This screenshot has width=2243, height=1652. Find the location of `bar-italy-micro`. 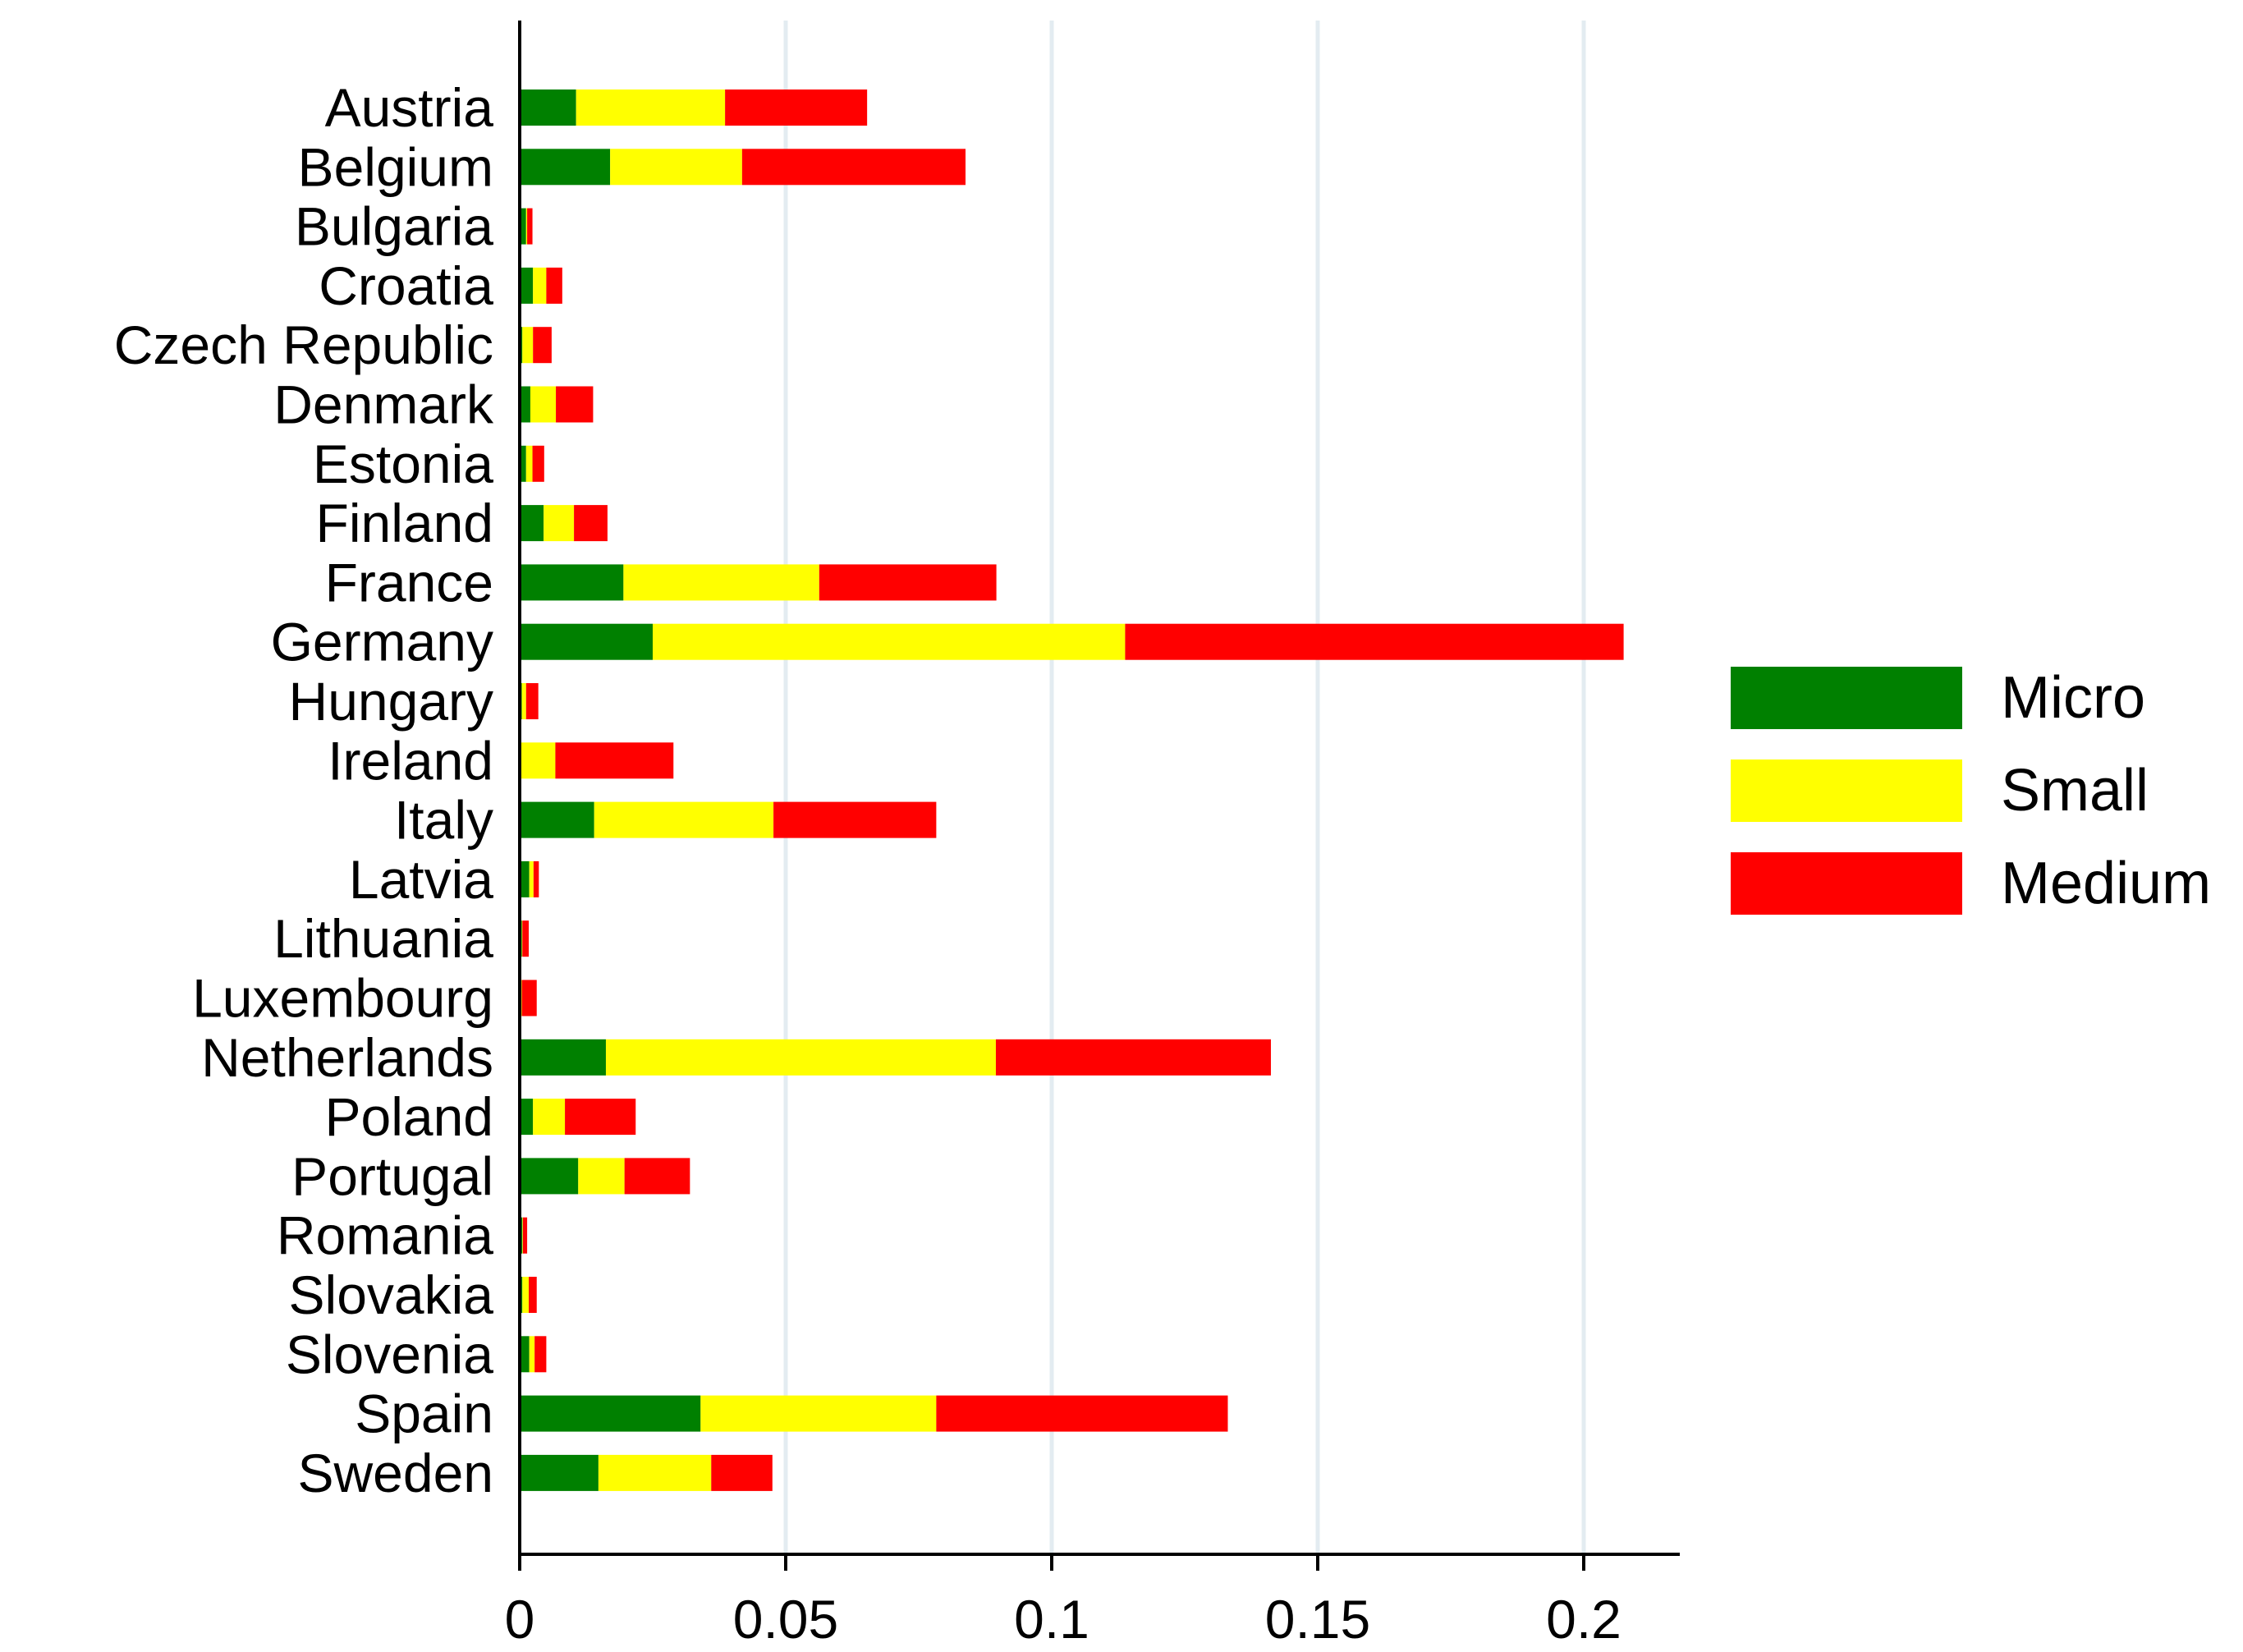

bar-italy-micro is located at coordinates (557, 820).